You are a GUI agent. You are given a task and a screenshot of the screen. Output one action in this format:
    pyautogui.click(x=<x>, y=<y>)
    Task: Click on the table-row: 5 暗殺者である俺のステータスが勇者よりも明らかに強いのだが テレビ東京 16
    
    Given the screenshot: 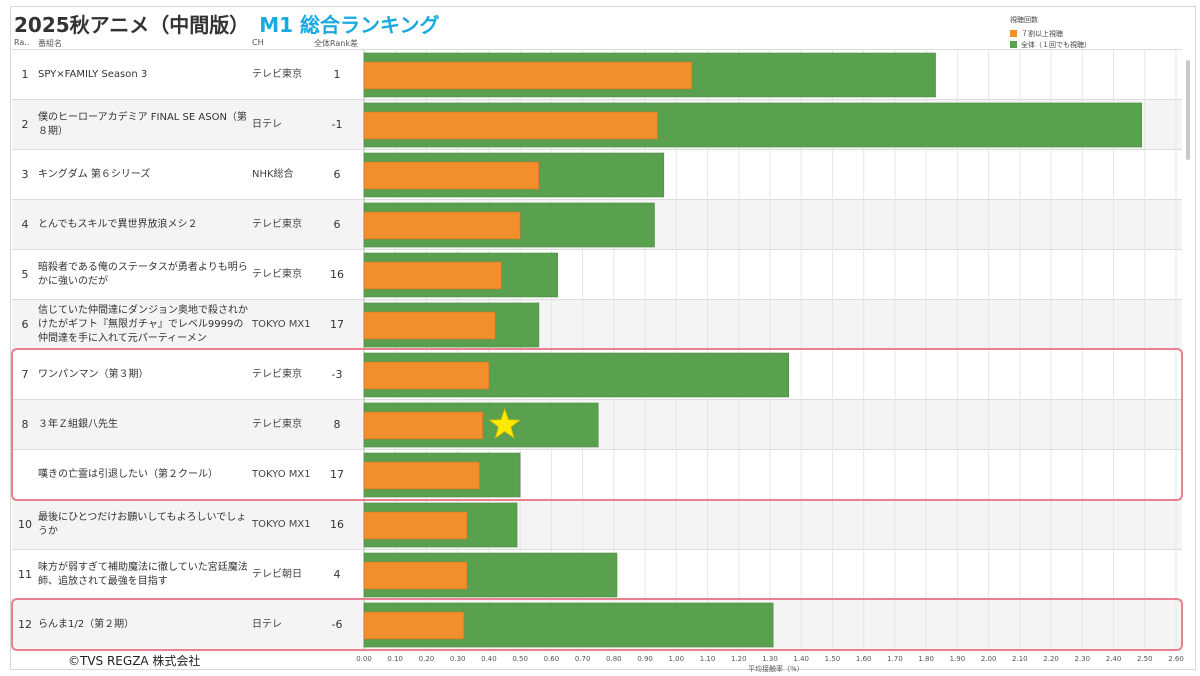 What is the action you would take?
    pyautogui.click(x=597, y=275)
    